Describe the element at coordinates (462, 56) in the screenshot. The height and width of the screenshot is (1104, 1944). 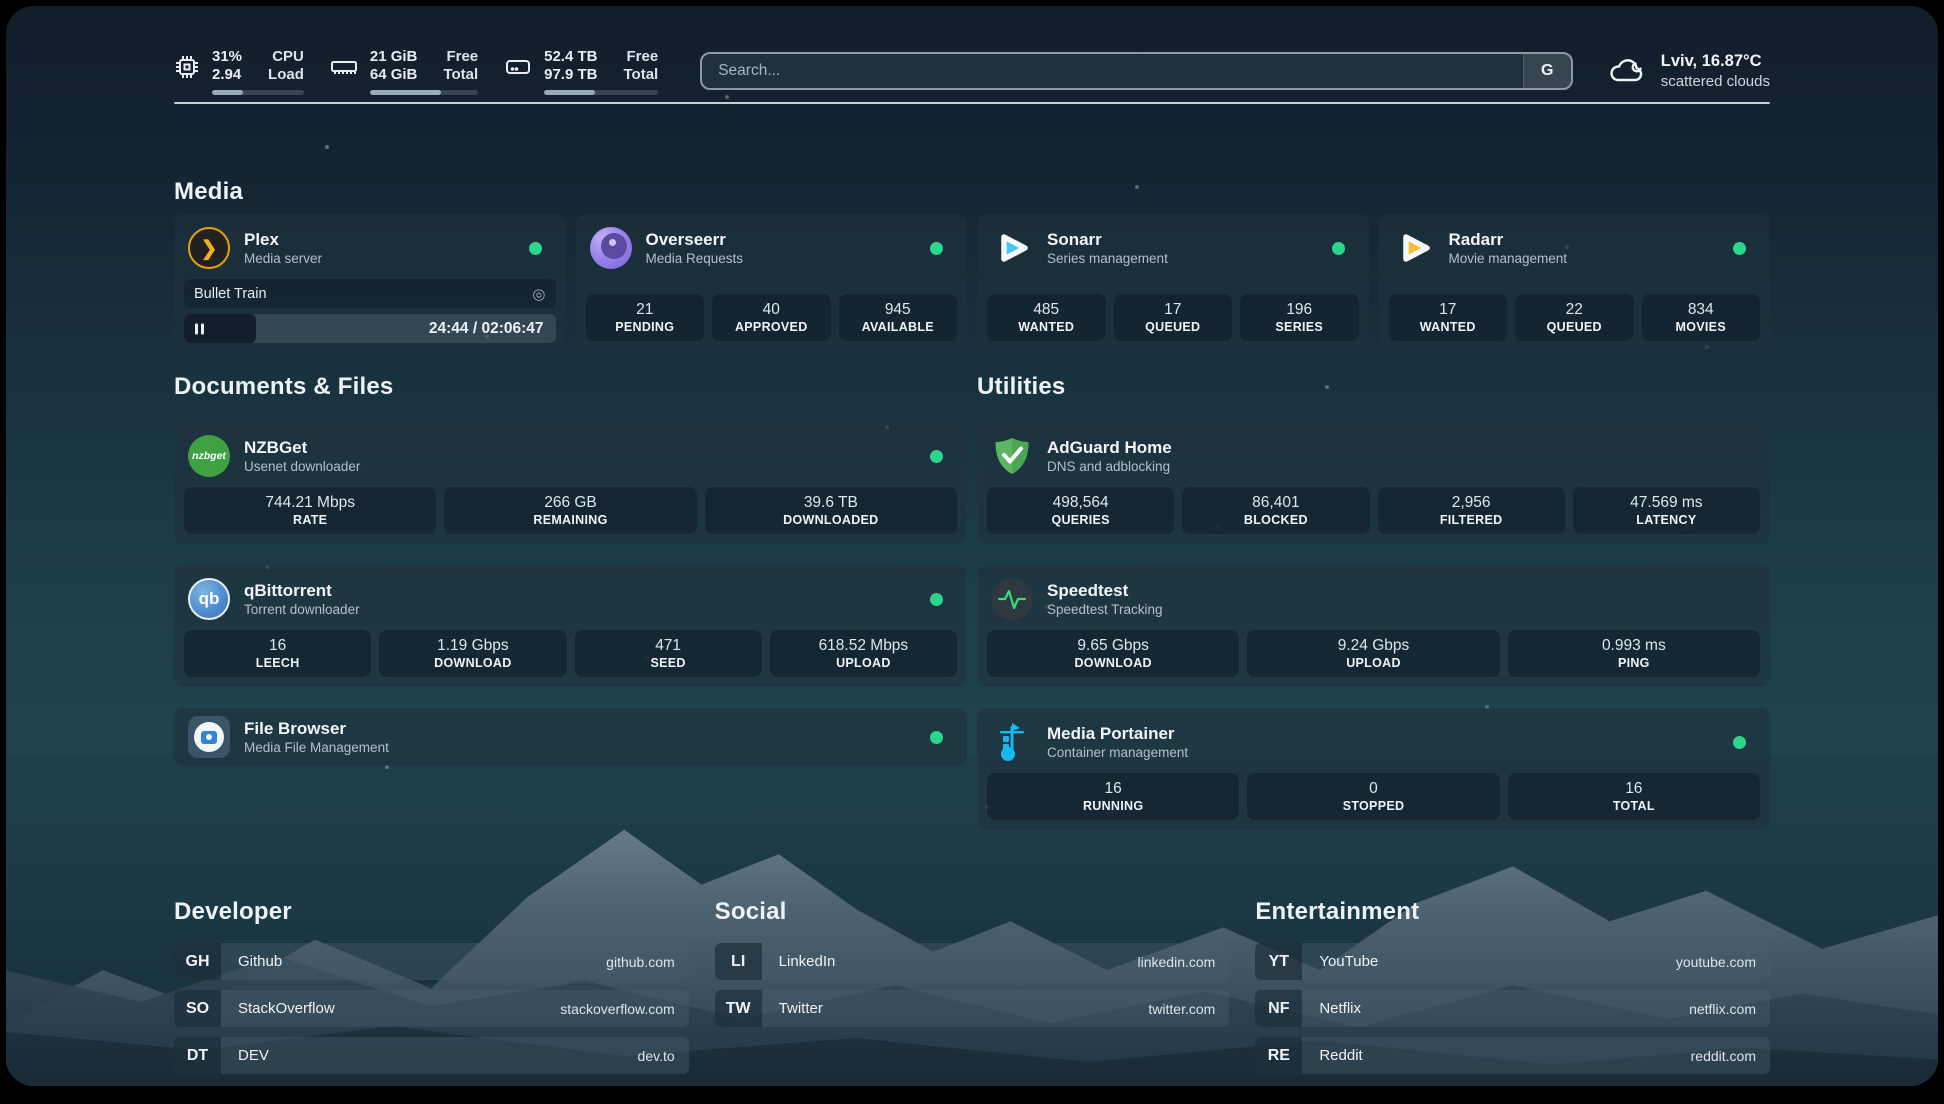
I see `ram-free-label: Free` at that location.